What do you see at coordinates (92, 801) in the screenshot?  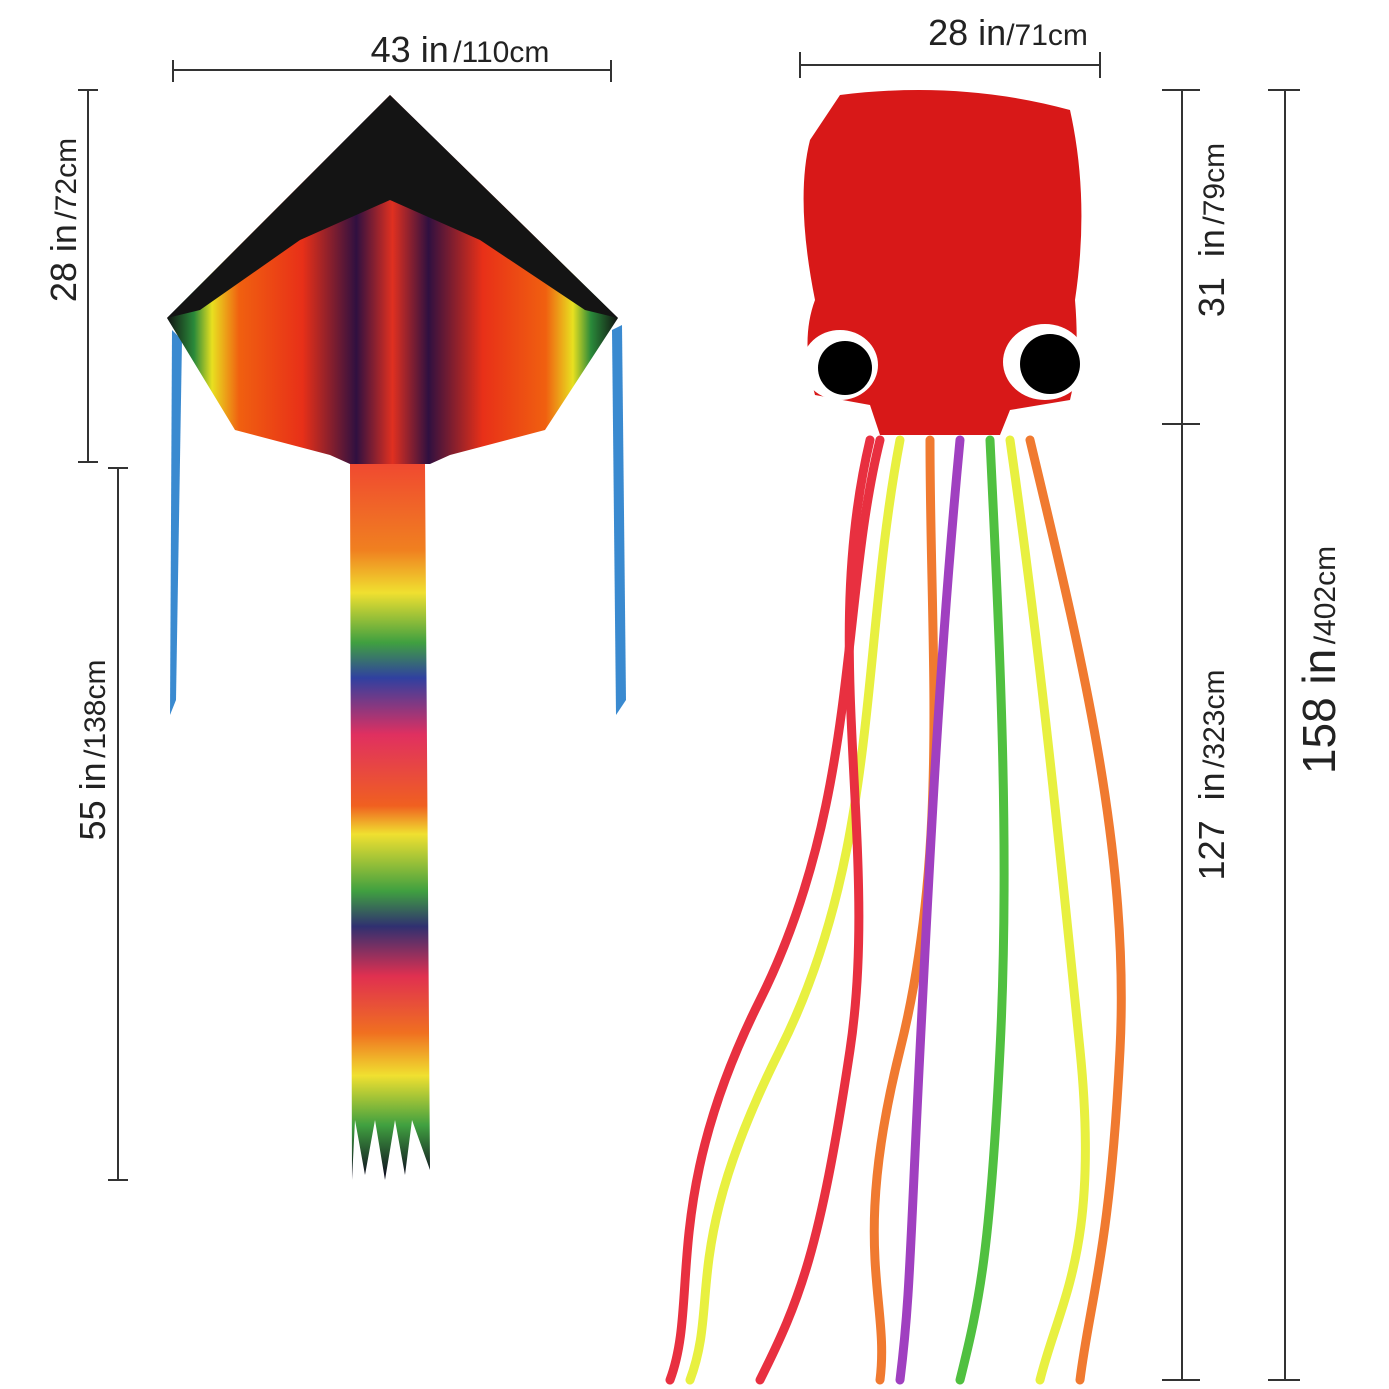 I see `inches: 55 in` at bounding box center [92, 801].